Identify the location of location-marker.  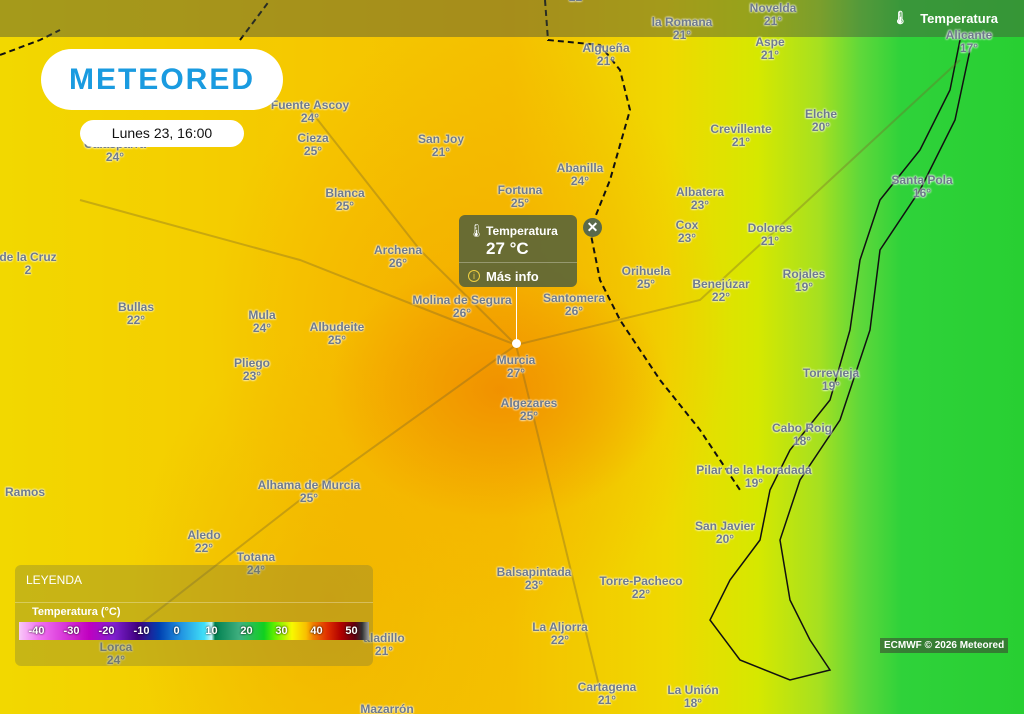
(516, 343).